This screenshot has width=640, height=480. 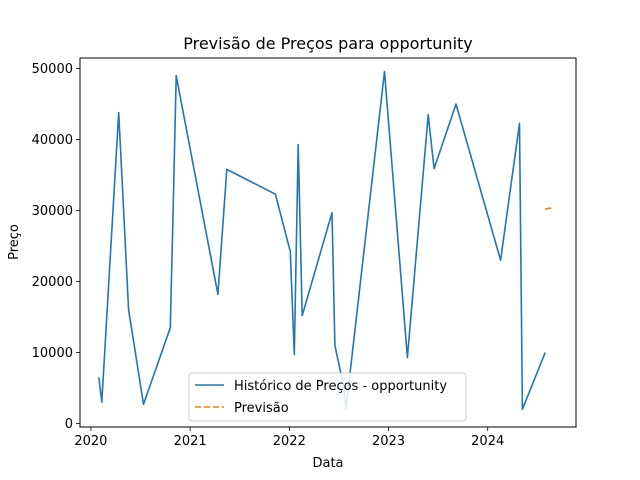 I want to click on y-axis-label: Preço, so click(x=14, y=242).